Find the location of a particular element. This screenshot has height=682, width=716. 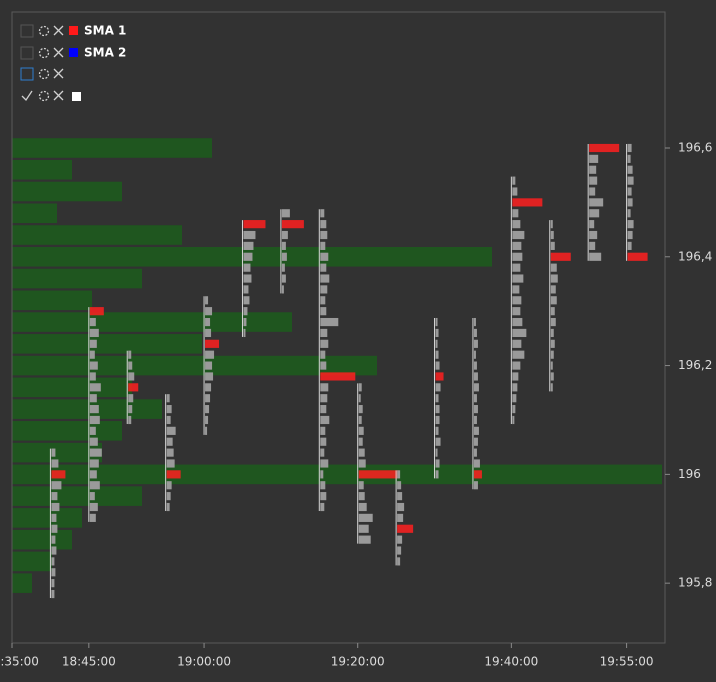

legend-swatch is located at coordinates (73, 30).